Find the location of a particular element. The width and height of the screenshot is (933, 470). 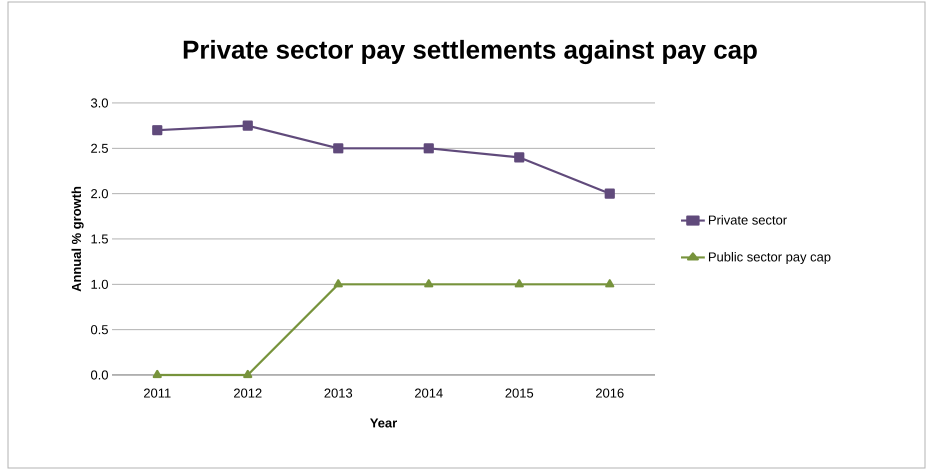

chart-title: Private sector pay settlements against pay cap is located at coordinates (470, 52).